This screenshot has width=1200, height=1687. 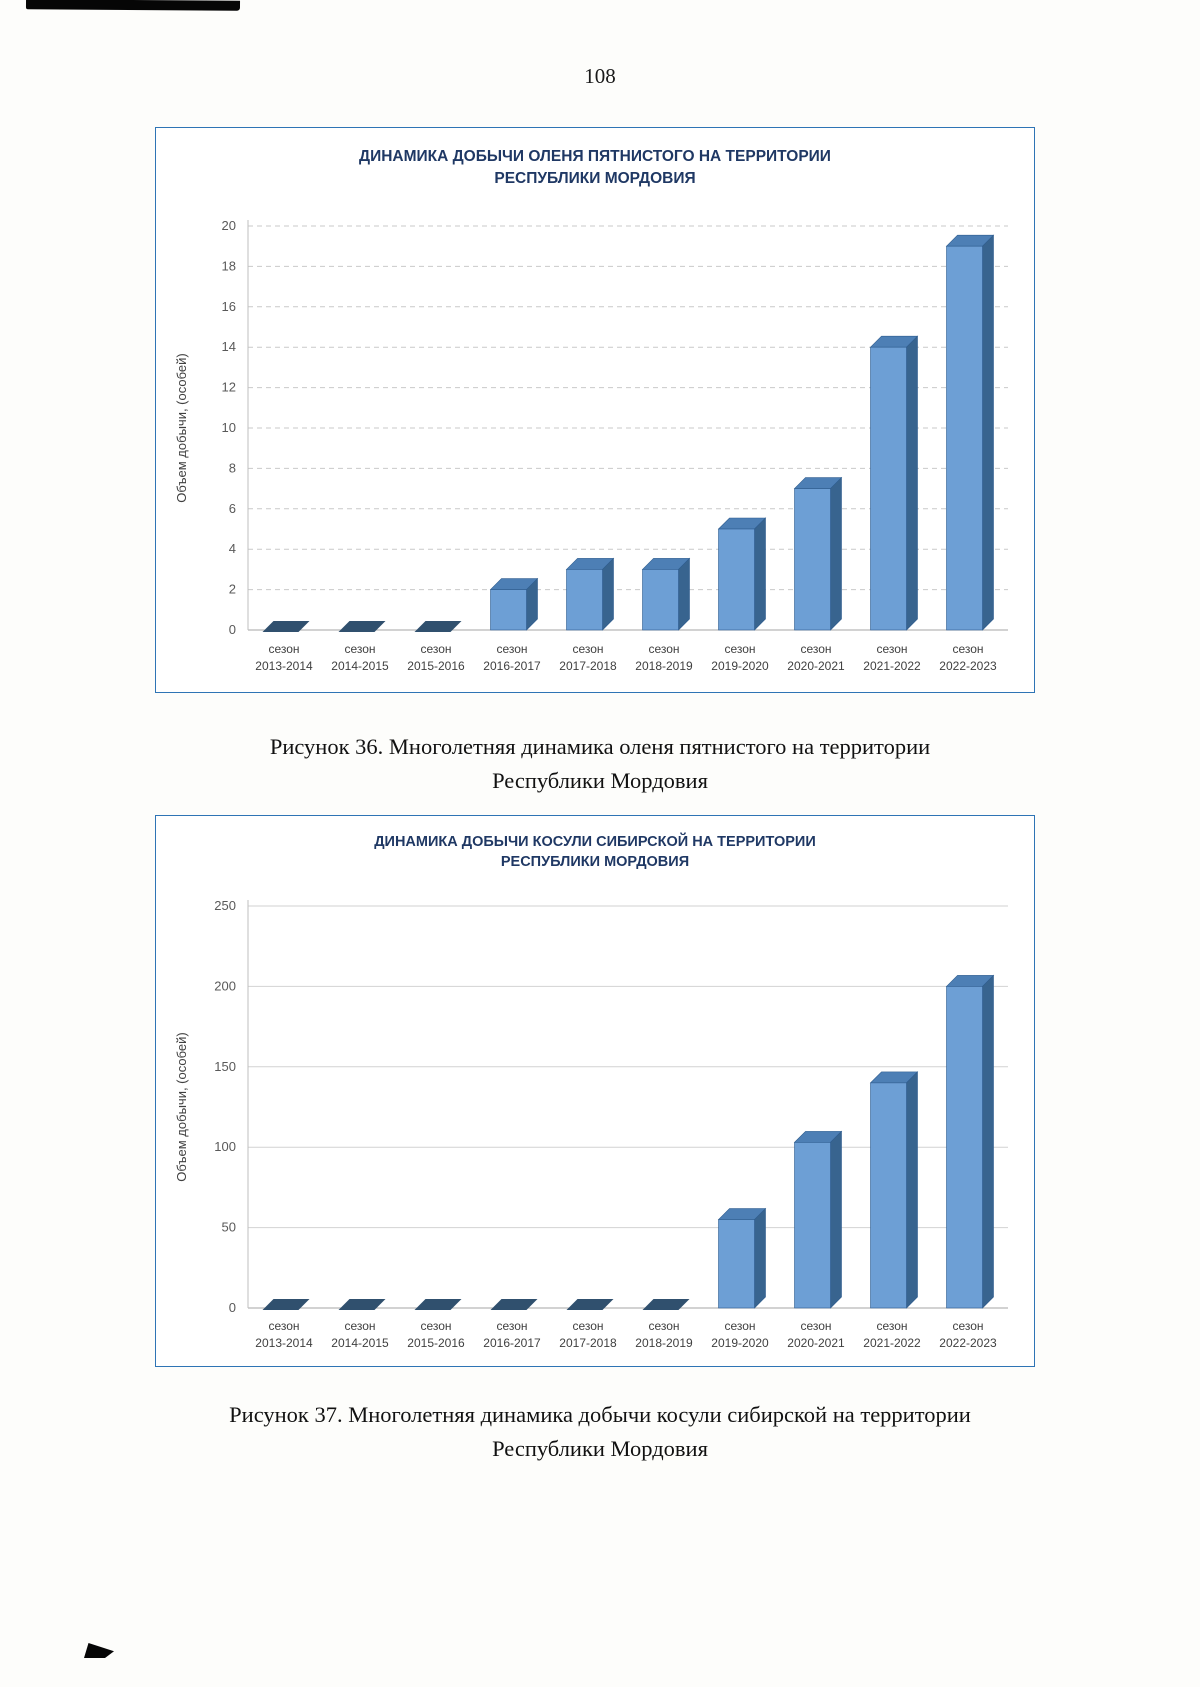 What do you see at coordinates (99, 1650) in the screenshot?
I see `scan-artifact-bottom` at bounding box center [99, 1650].